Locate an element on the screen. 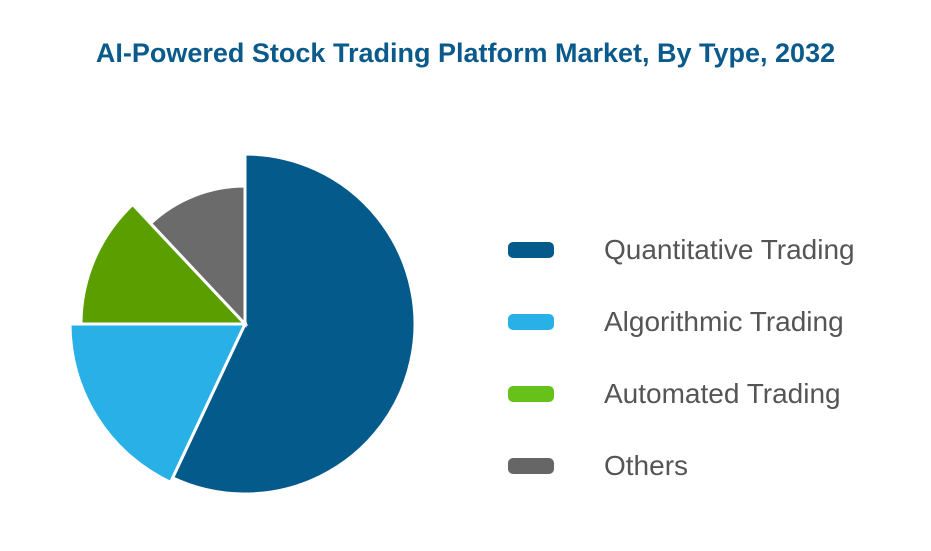  legend-item-automated: Automated Trading is located at coordinates (681, 394).